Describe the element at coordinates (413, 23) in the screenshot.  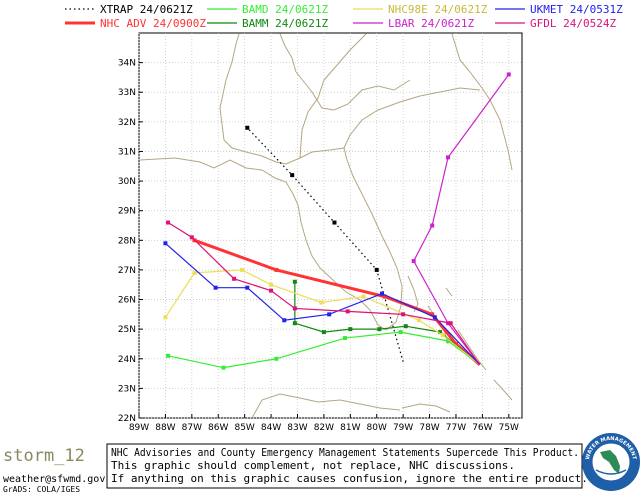
I see `legend-item-lbar: LBAR 24/0621Z` at that location.